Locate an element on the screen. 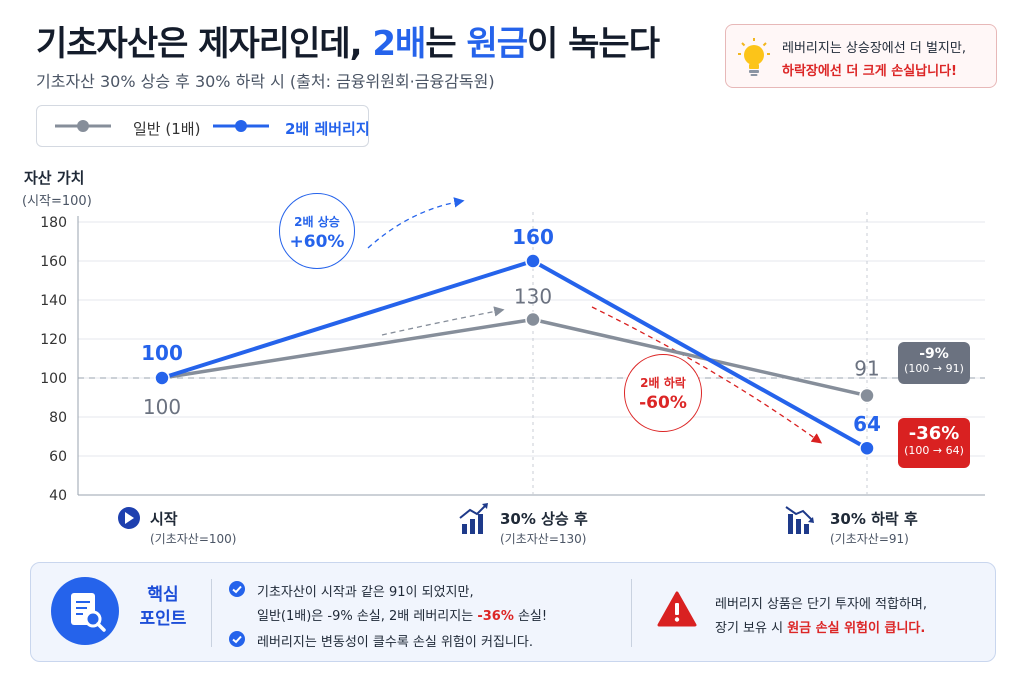  leverage-data-label: 160 is located at coordinates (533, 237).